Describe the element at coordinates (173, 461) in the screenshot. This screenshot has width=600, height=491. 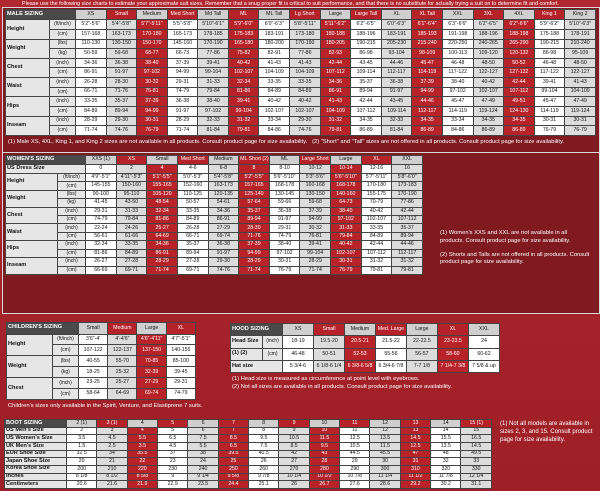
I see `cell: 23` at that location.